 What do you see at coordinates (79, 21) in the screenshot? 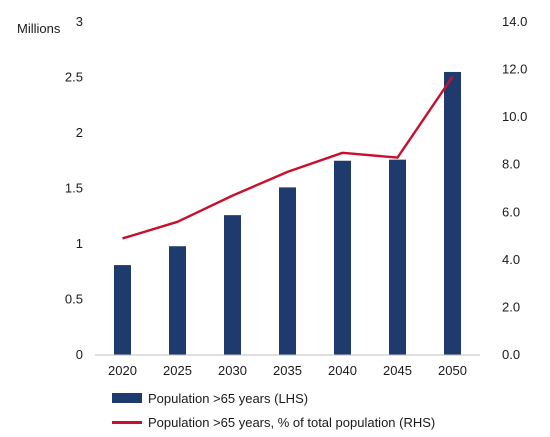
I see `left-tick-label: 3` at bounding box center [79, 21].